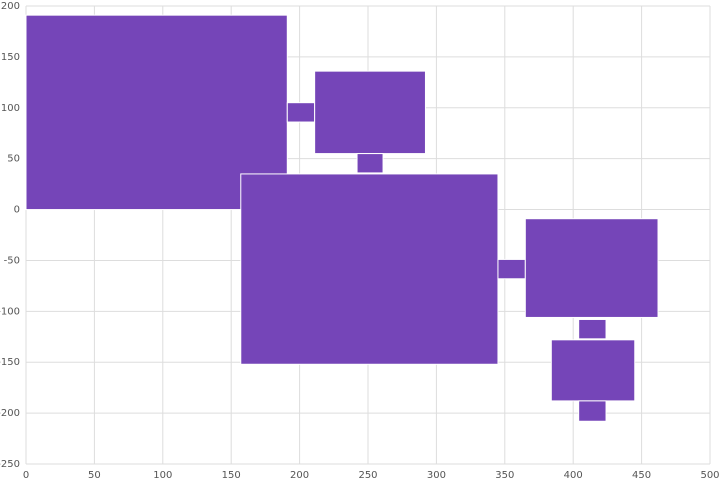 This screenshot has height=482, width=720. What do you see at coordinates (10, 108) in the screenshot?
I see `y-tick-label: 100` at bounding box center [10, 108].